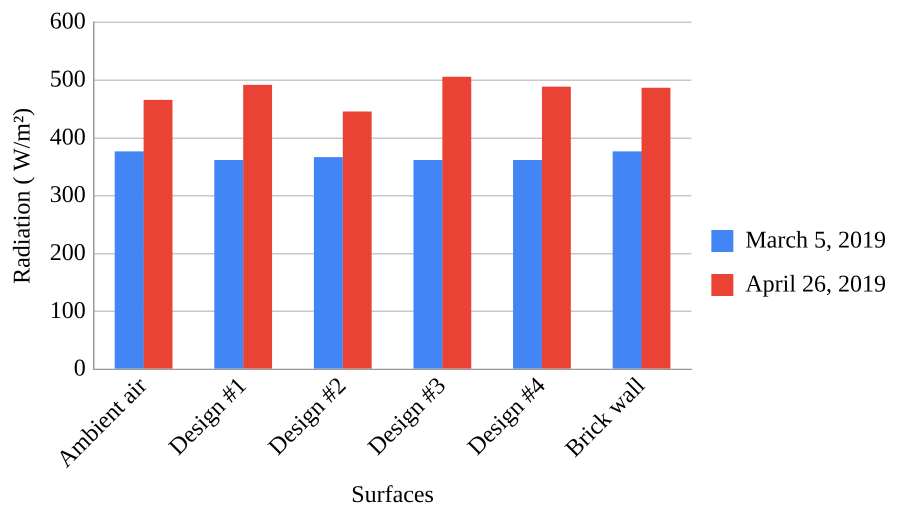  Describe the element at coordinates (815, 240) in the screenshot. I see `legend-label: March 5, 2019` at that location.